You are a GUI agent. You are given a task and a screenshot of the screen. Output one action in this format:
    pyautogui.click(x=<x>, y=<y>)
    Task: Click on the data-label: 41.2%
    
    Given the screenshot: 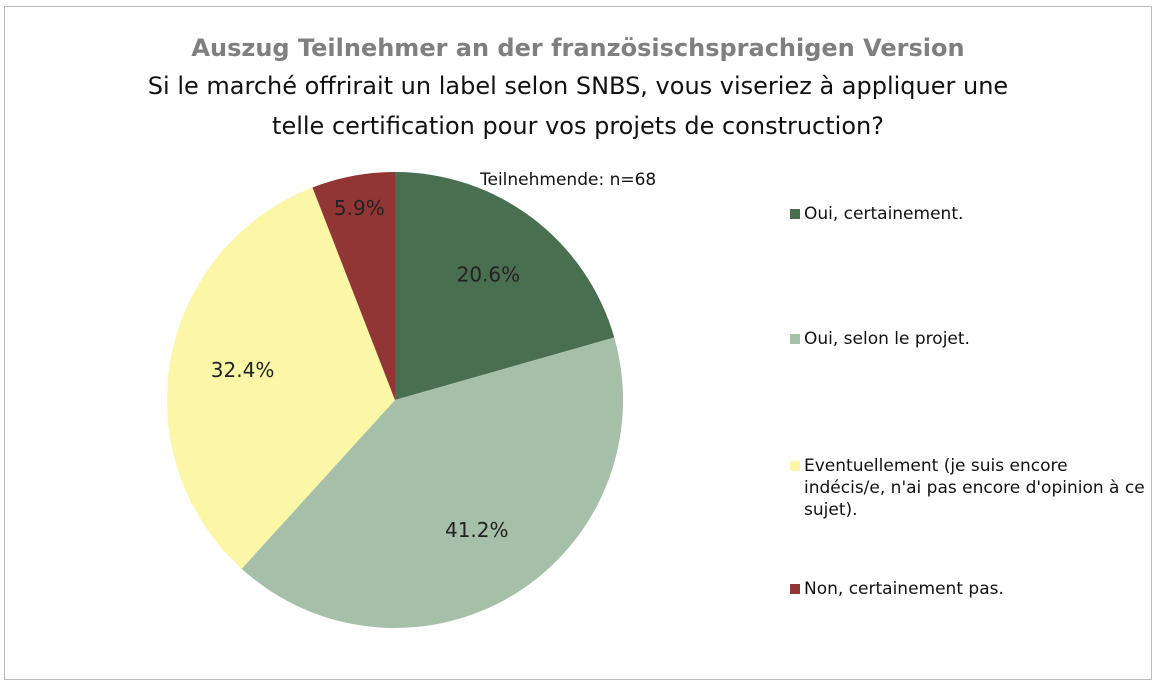 What is the action you would take?
    pyautogui.click(x=477, y=530)
    